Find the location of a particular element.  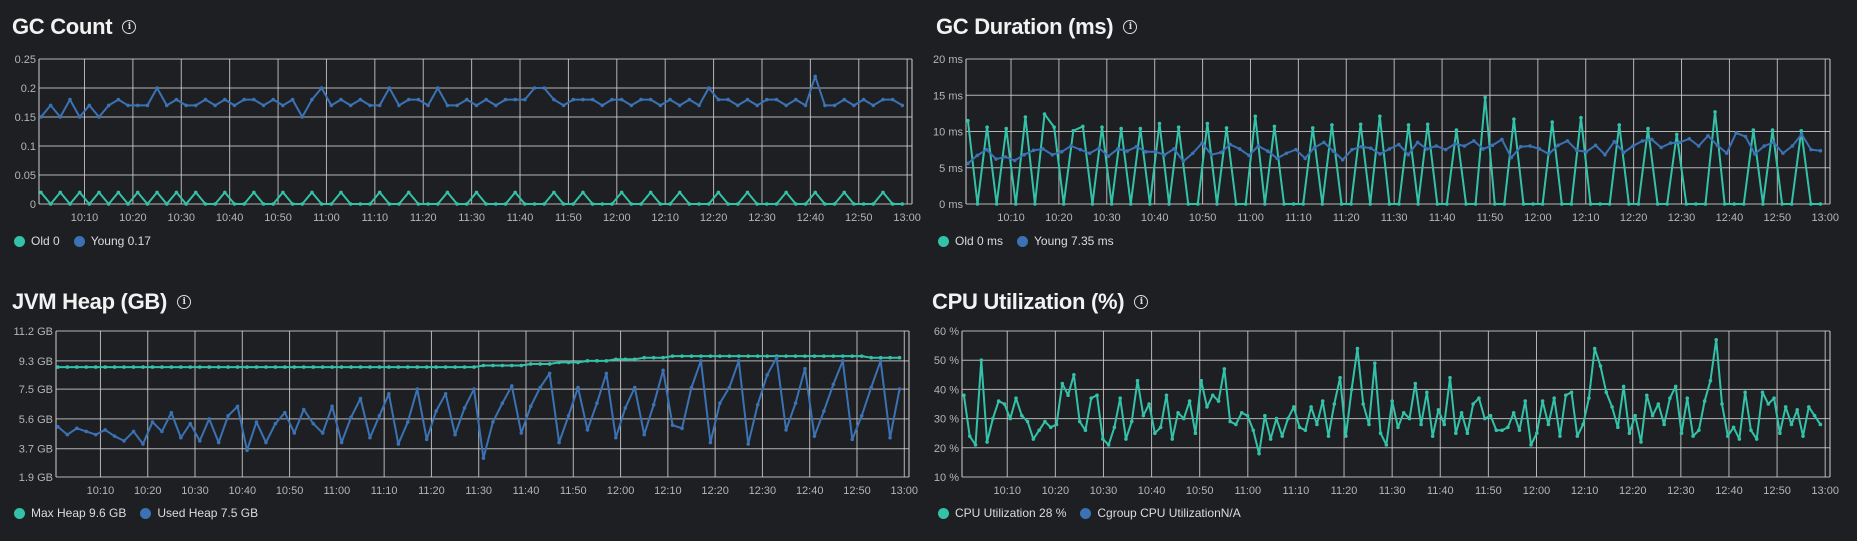

legend-item-cpu: CPU Utilization 28 % is located at coordinates (1002, 513).